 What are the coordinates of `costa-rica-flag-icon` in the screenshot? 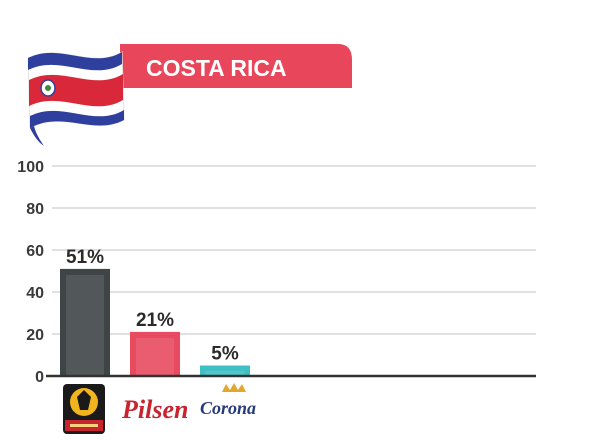 It's located at (76, 98).